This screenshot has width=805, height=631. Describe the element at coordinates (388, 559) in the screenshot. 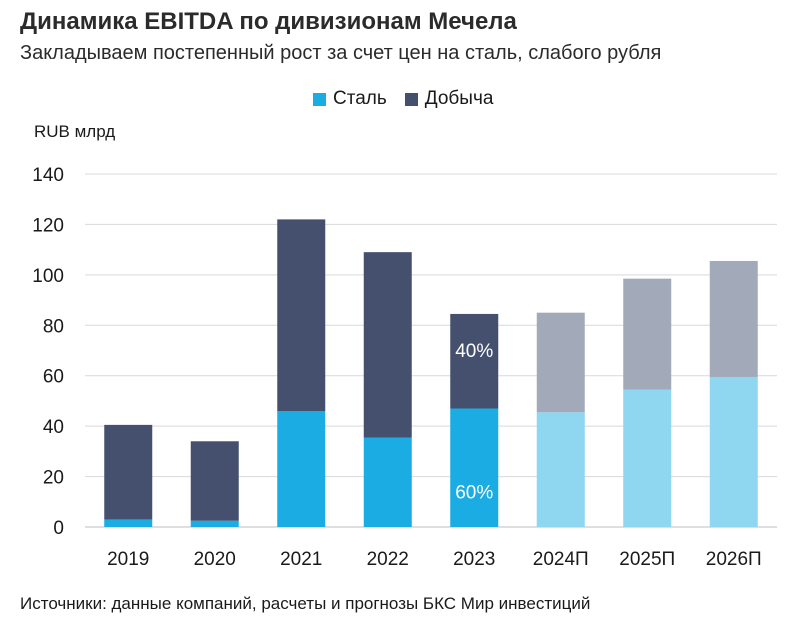

I see `x-tick-label: 2022` at that location.